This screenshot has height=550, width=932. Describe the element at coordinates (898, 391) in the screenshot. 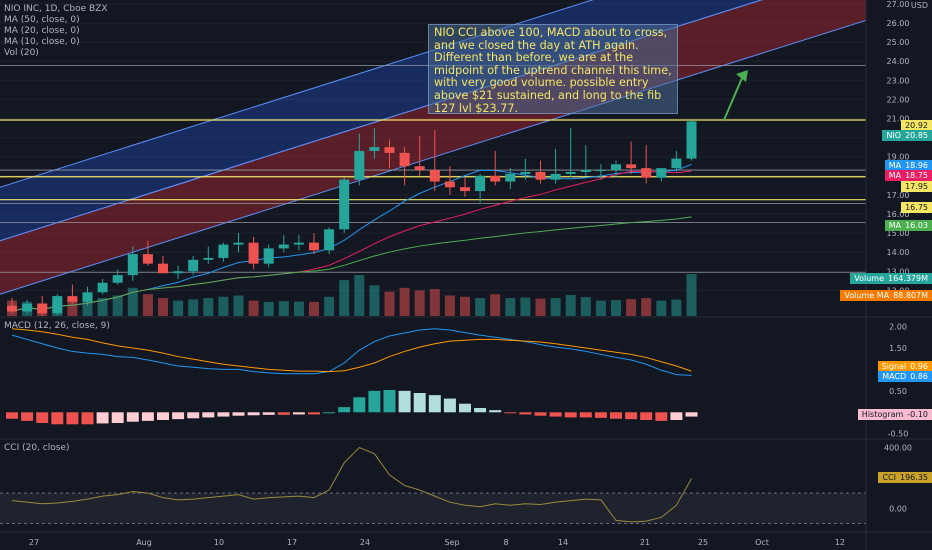

I see `macd-tick-label: 0.50` at that location.